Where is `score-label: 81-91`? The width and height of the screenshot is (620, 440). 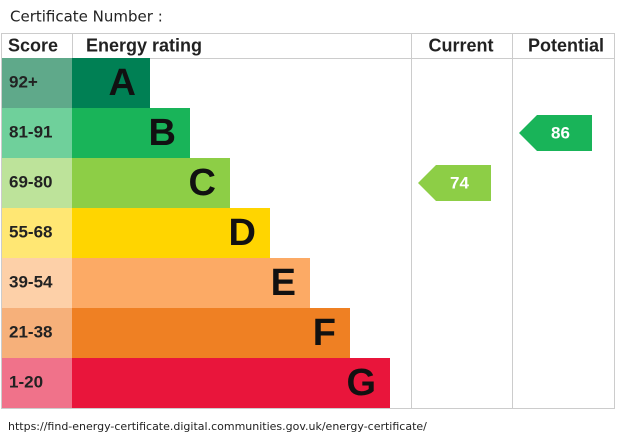
score-label: 81-91 is located at coordinates (30, 131).